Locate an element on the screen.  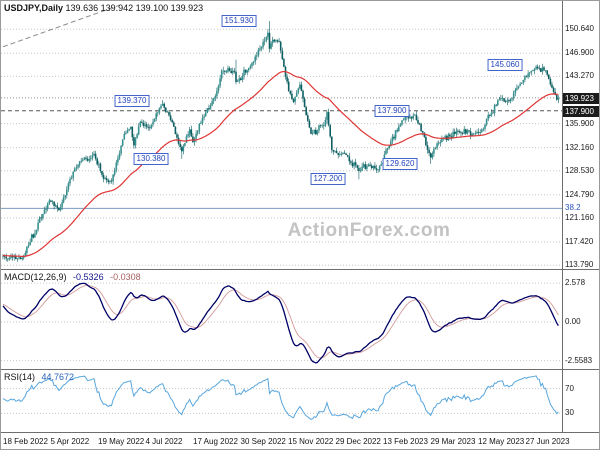
price-label: 143.270 is located at coordinates (579, 75).